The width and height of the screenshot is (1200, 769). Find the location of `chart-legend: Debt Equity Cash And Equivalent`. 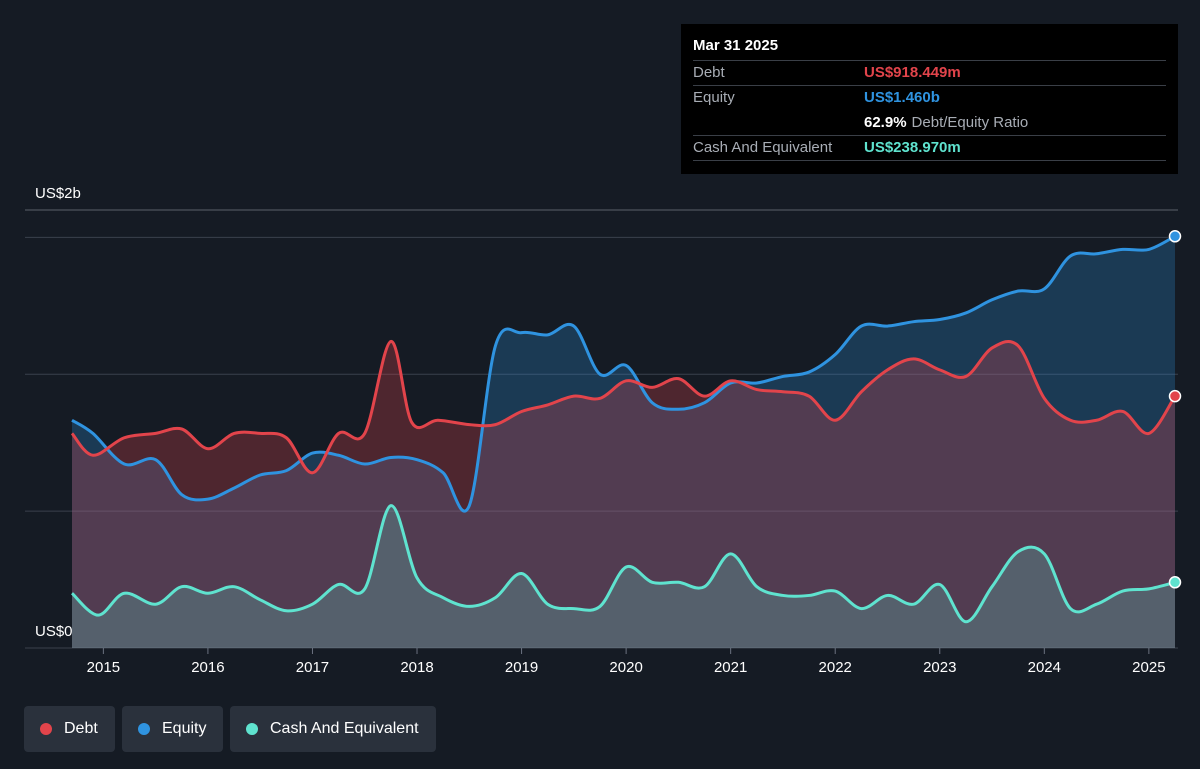

chart-legend: Debt Equity Cash And Equivalent is located at coordinates (230, 729).